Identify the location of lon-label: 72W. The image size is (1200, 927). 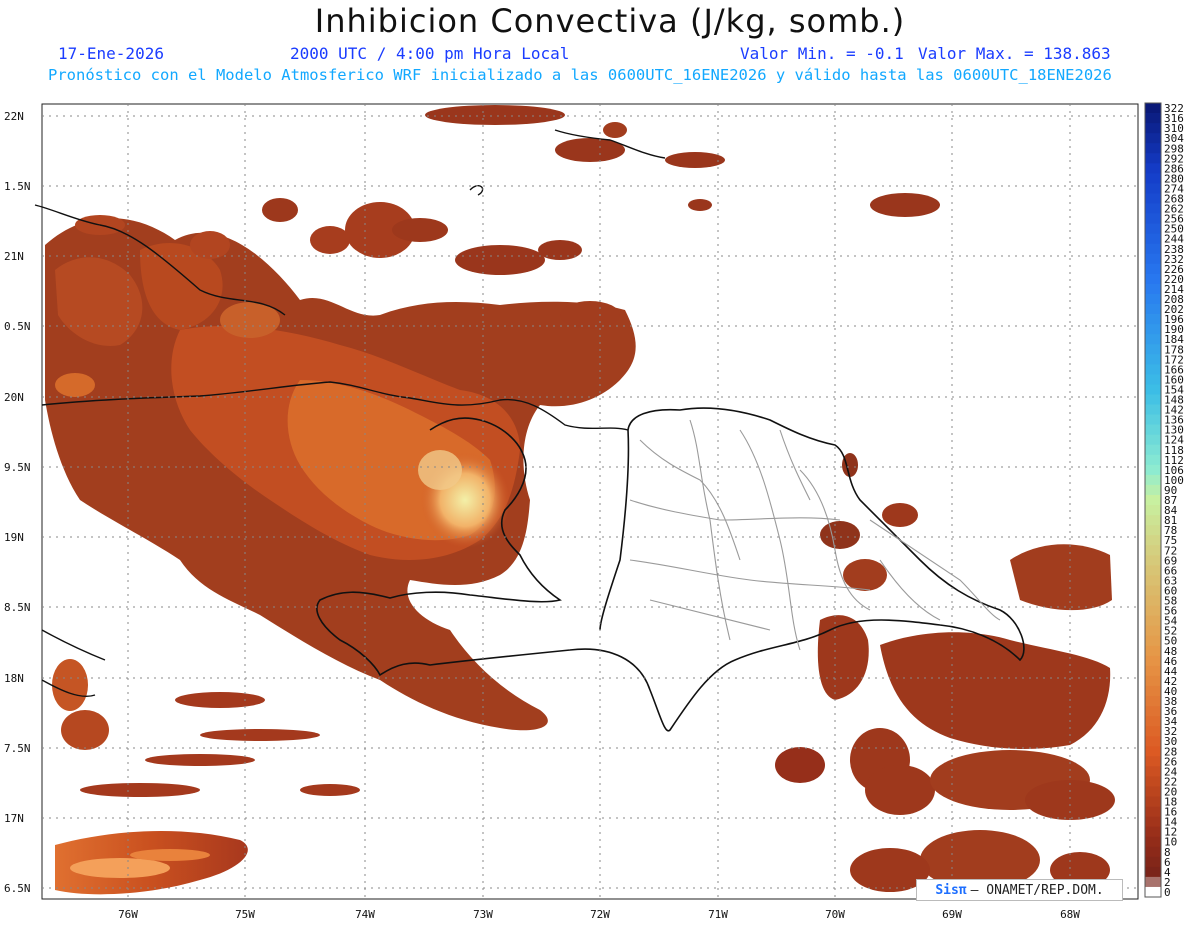
(600, 914).